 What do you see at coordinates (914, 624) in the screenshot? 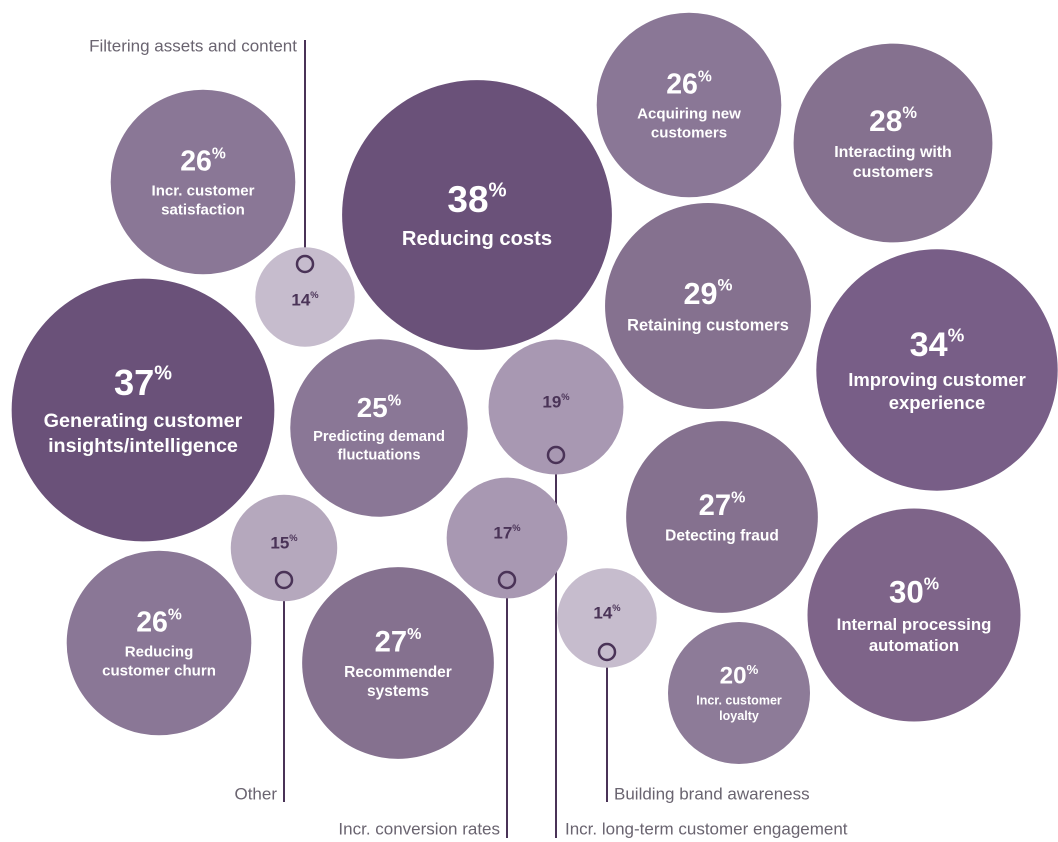
I see `bubble-label: Internal processing` at bounding box center [914, 624].